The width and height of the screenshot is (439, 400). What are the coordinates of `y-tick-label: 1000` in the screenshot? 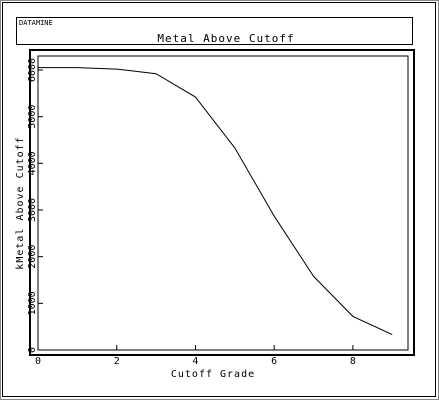 It's located at (32, 303).